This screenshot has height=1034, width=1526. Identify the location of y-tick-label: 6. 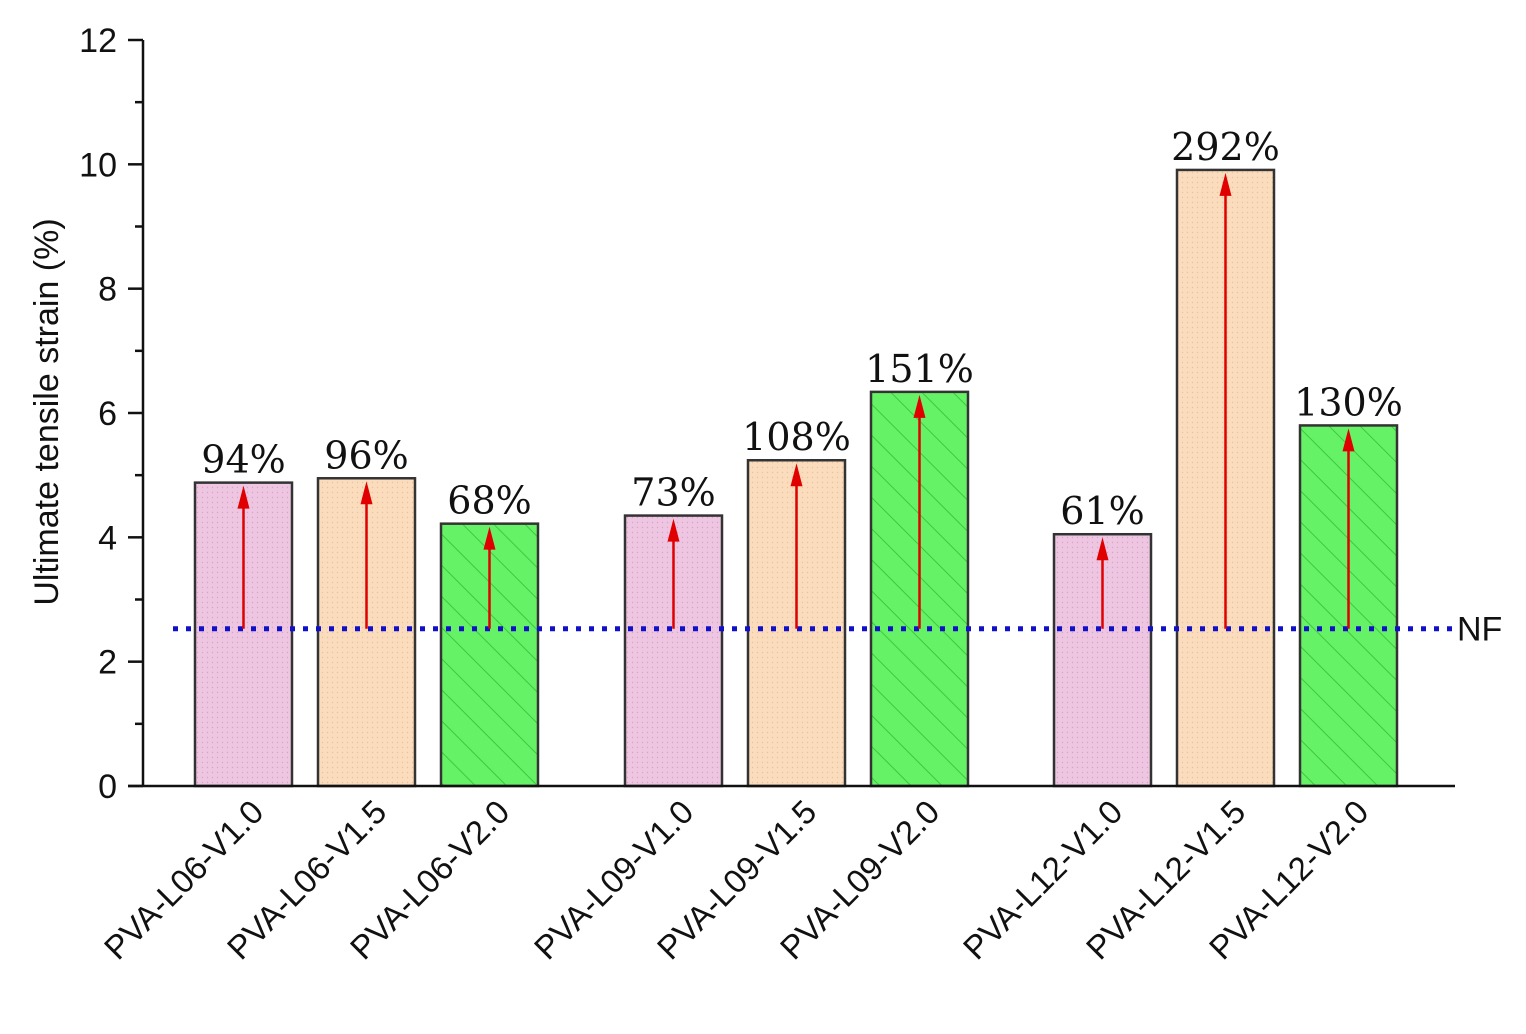
(107, 414).